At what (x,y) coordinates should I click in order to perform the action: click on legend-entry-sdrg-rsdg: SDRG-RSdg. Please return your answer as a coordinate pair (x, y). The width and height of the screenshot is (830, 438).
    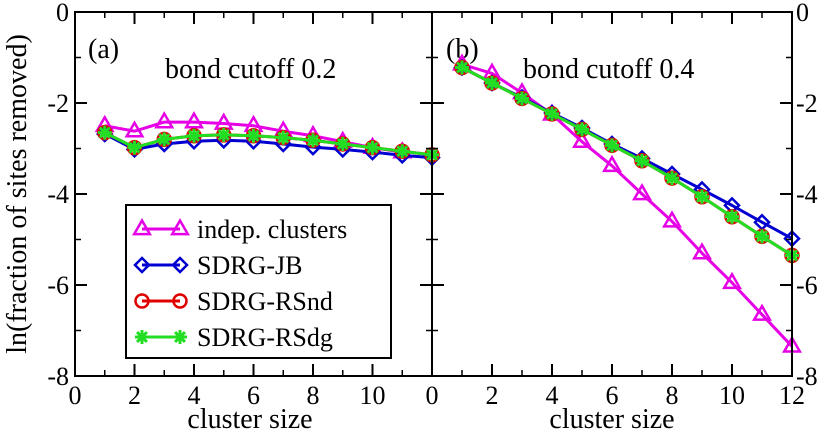
    Looking at the image, I should click on (234, 337).